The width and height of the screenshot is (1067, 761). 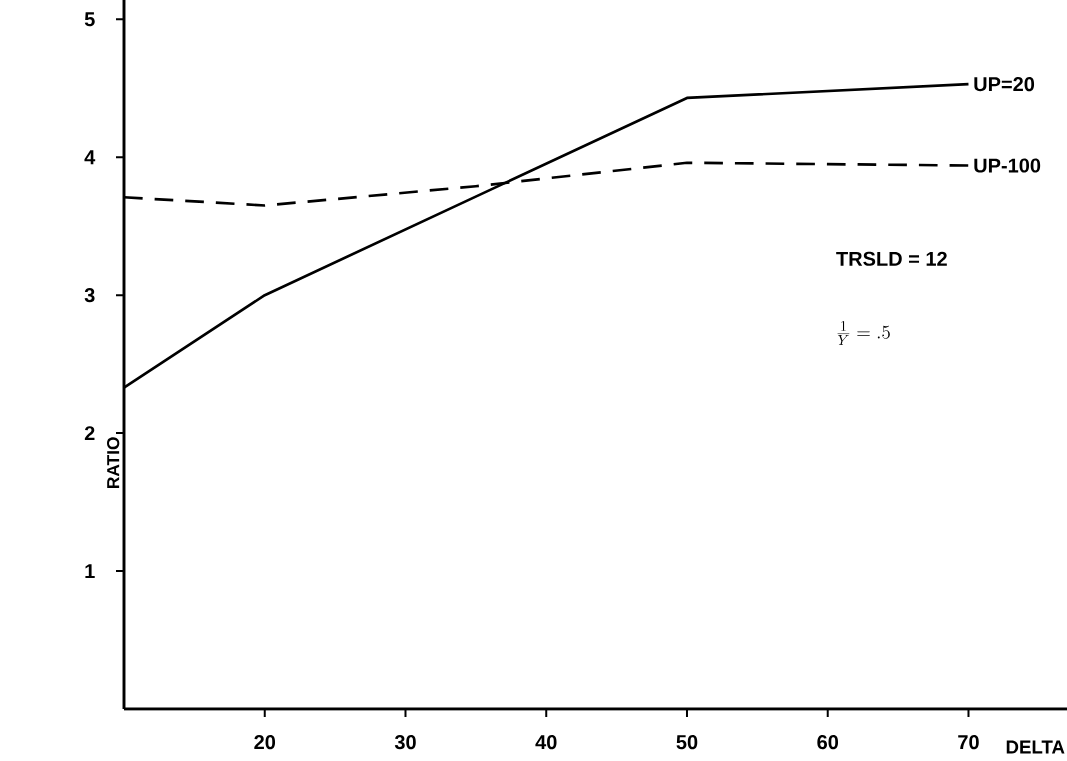 I want to click on x-tick-label: 30, so click(x=405, y=742).